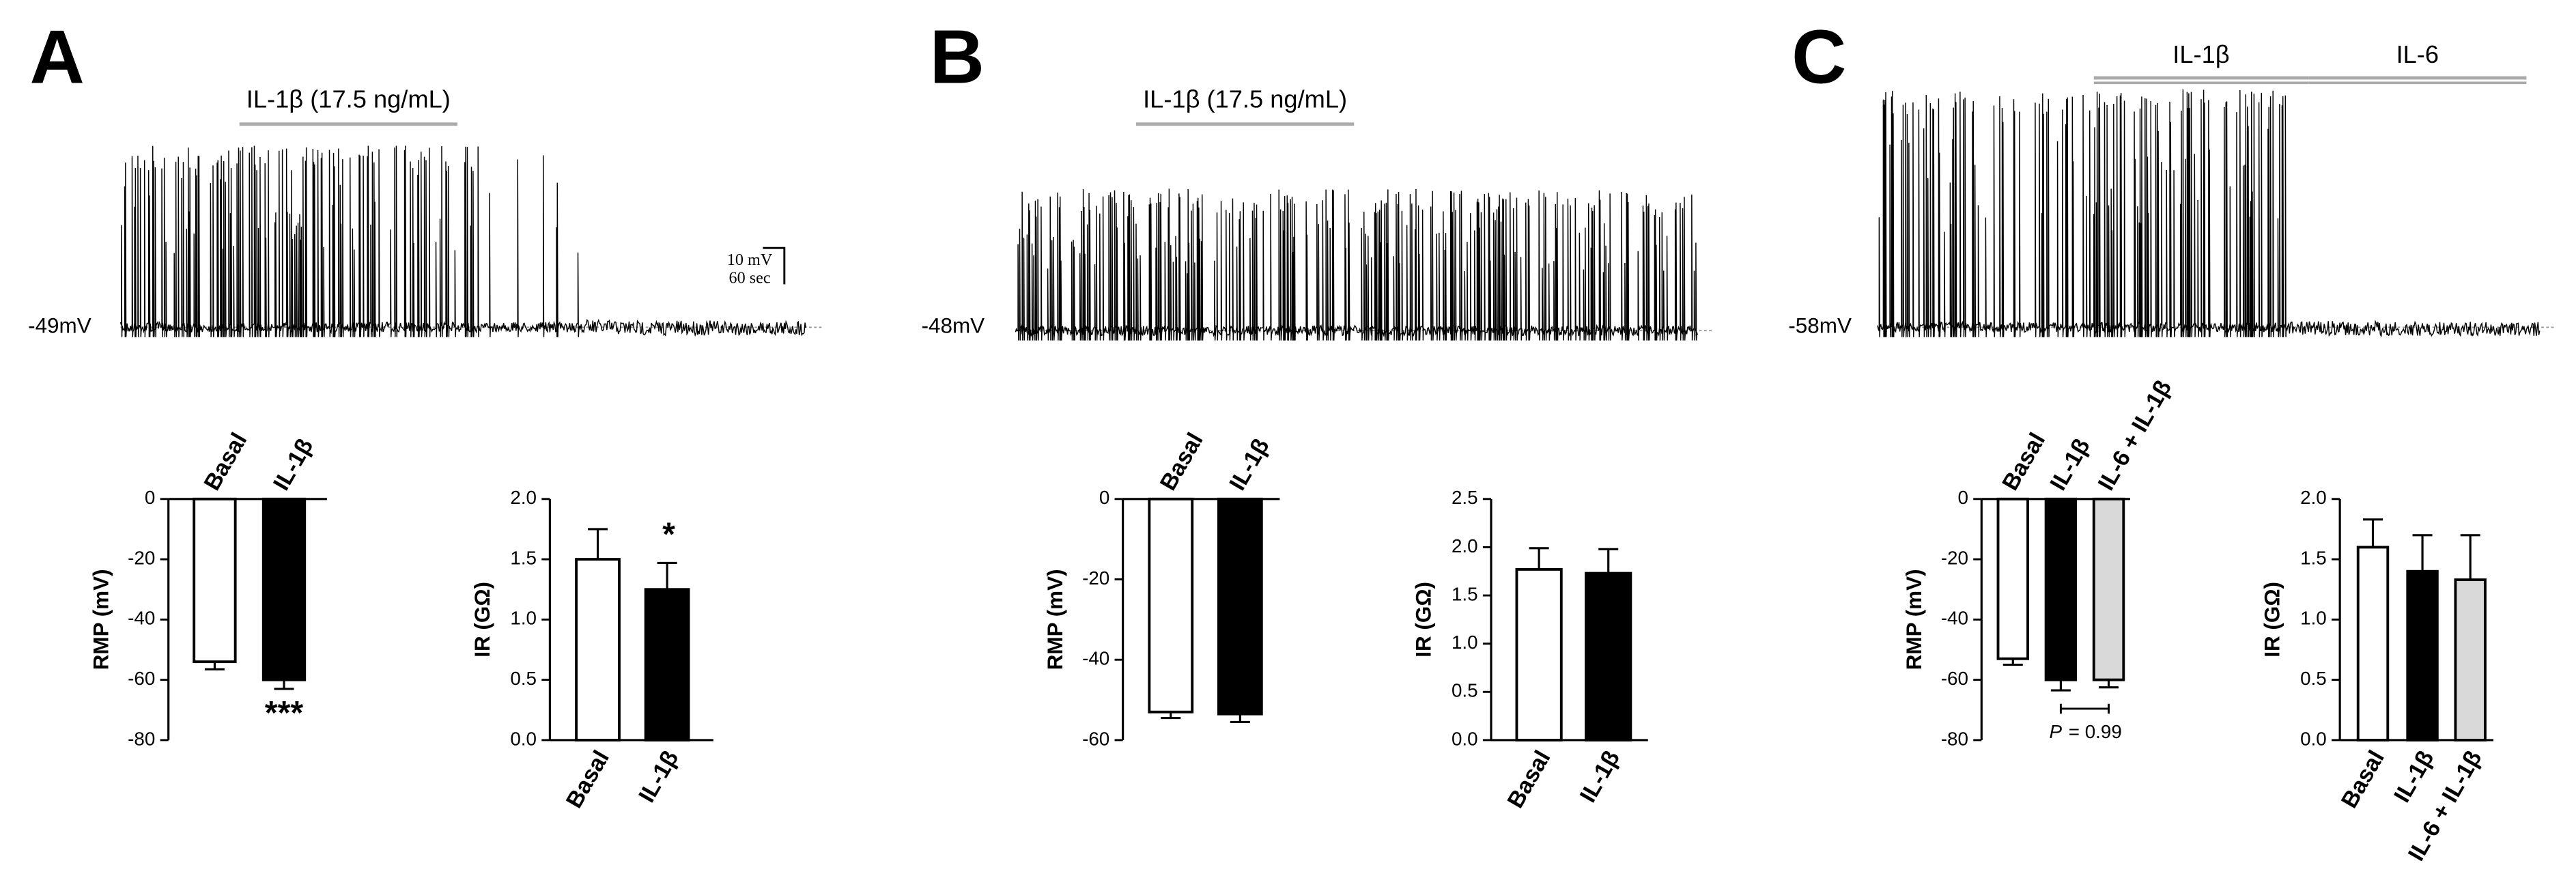 This screenshot has width=2576, height=889. I want to click on annotation: ***, so click(284, 712).